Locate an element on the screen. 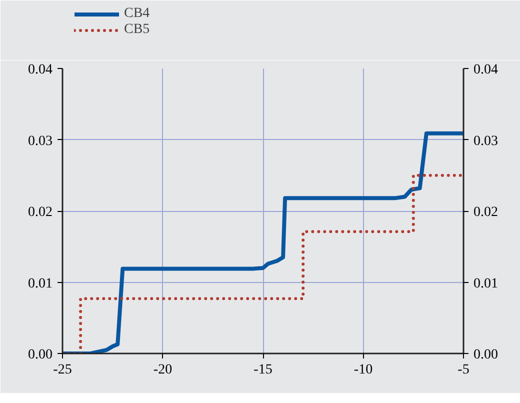 The height and width of the screenshot is (403, 520). x-tick-label: -25 is located at coordinates (62, 370).